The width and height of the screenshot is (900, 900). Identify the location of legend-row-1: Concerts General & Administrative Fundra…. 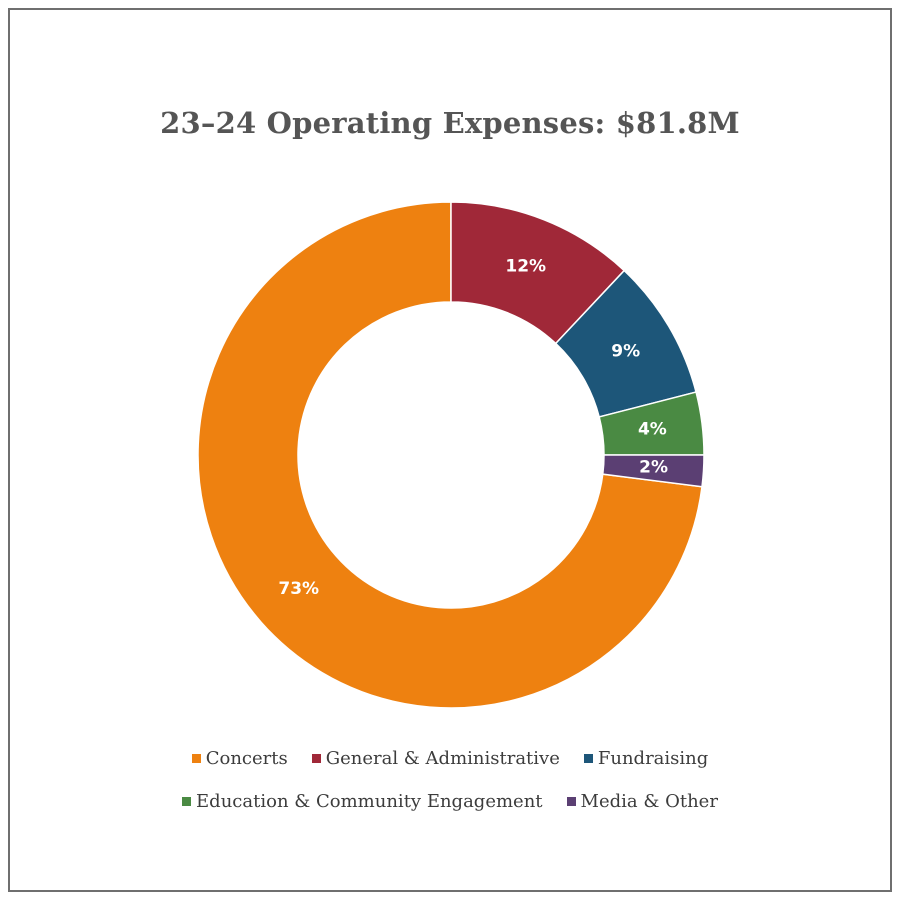
(450, 758).